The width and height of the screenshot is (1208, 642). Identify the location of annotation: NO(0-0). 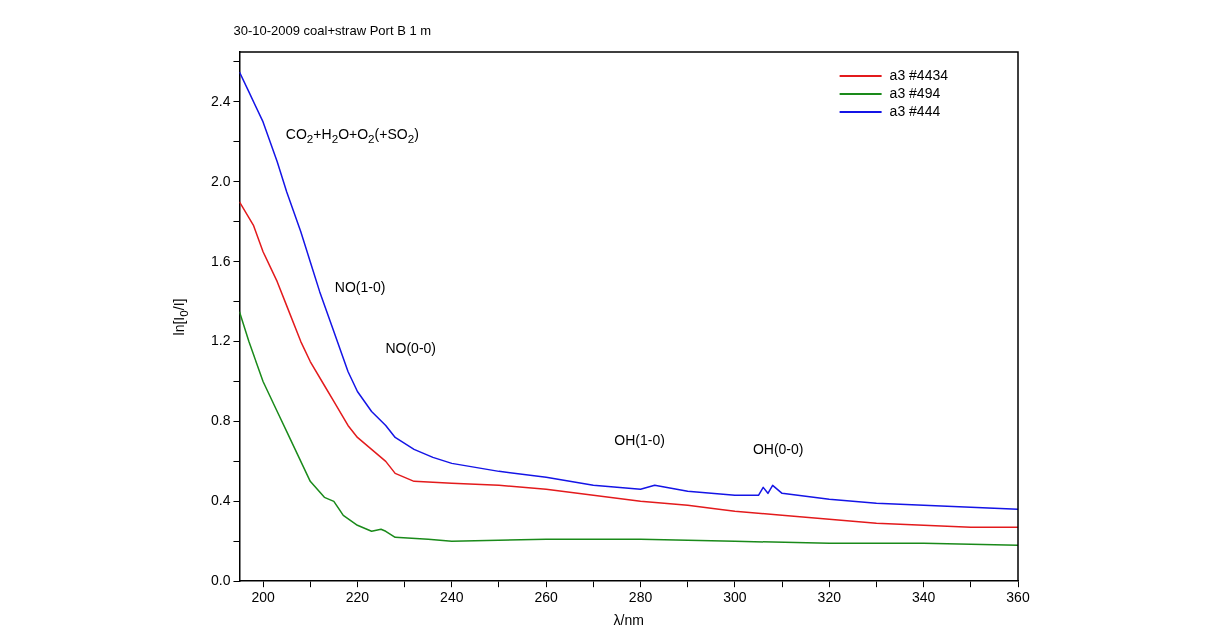
(411, 347).